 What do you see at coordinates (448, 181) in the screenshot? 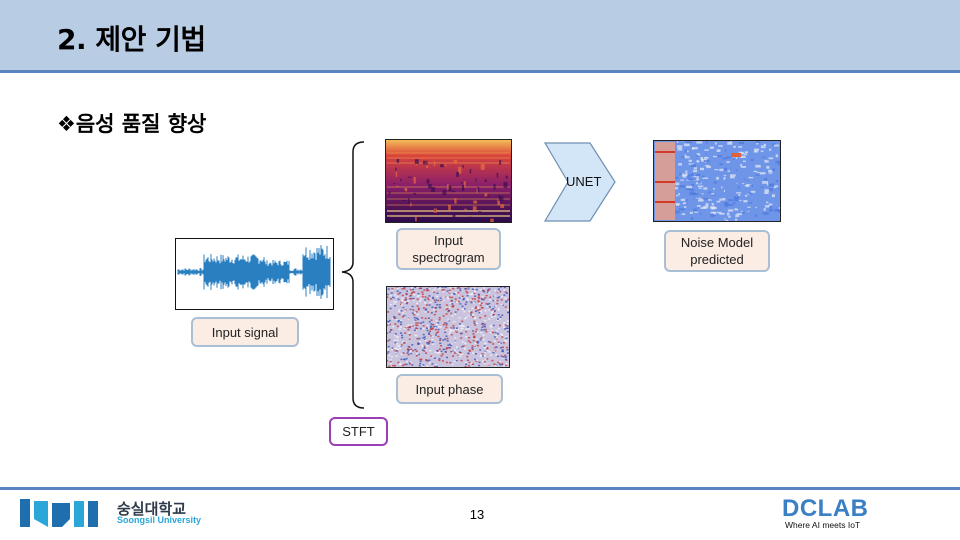
I see `input-spectrogram-image` at bounding box center [448, 181].